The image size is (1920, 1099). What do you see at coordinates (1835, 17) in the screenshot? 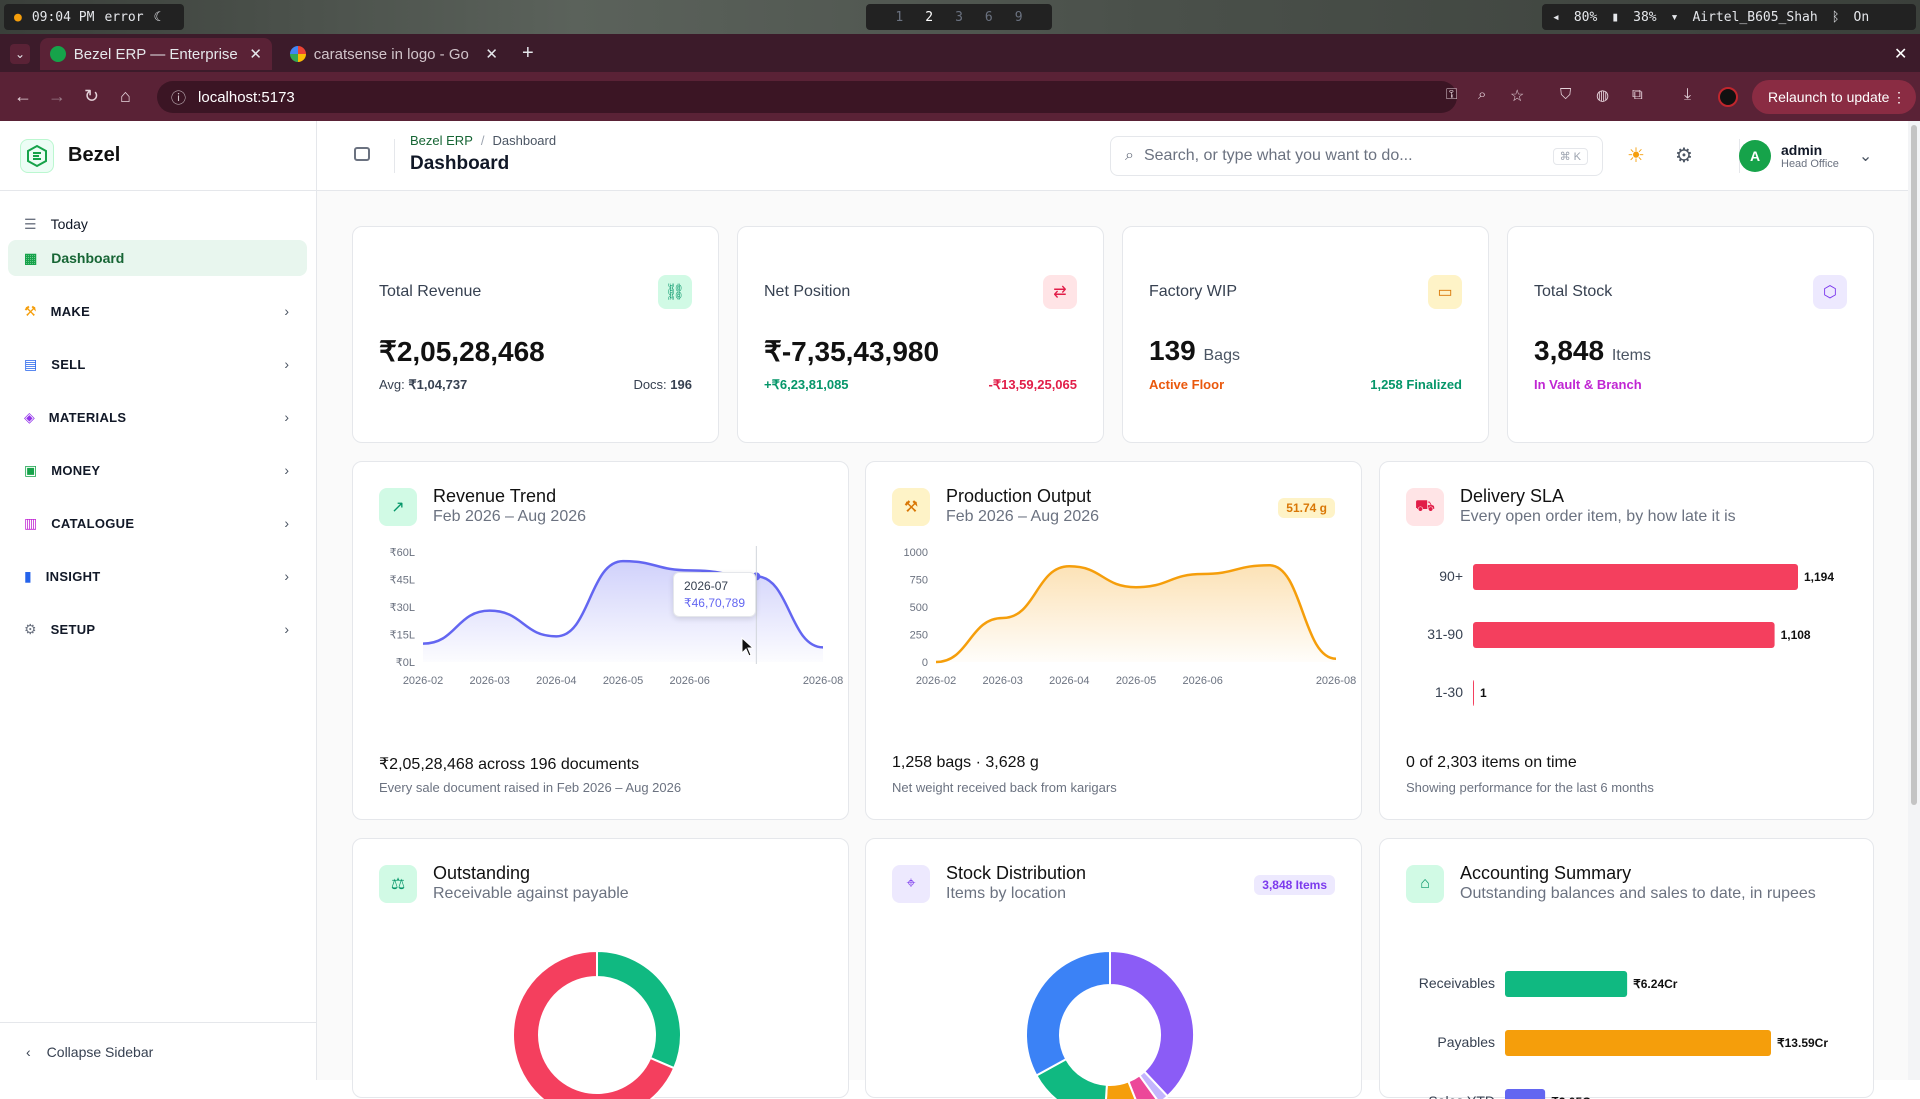
I see `bluetooth-icon: ᛒ` at bounding box center [1835, 17].